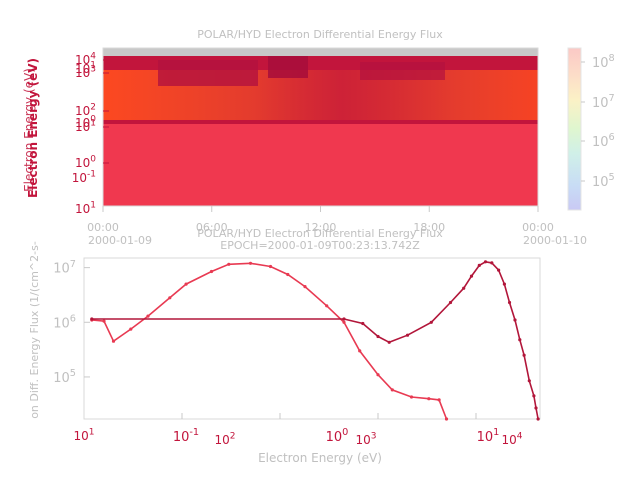  I want to click on spectrogram-x-tick-label: 06:00, so click(212, 227).